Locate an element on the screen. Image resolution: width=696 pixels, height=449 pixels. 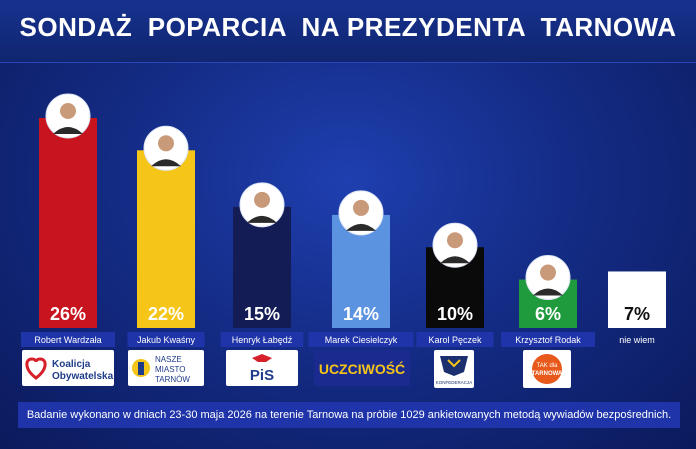
candidate-name: nie wiem is located at coordinates (637, 340).